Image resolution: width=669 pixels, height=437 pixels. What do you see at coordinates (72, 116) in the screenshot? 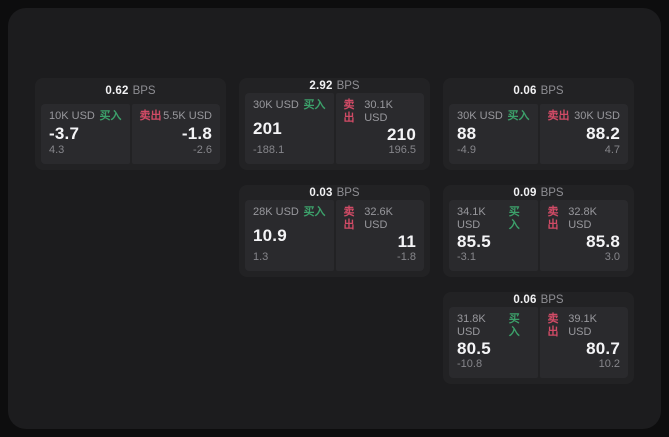
I see `buy-amount: 10K USD` at bounding box center [72, 116].